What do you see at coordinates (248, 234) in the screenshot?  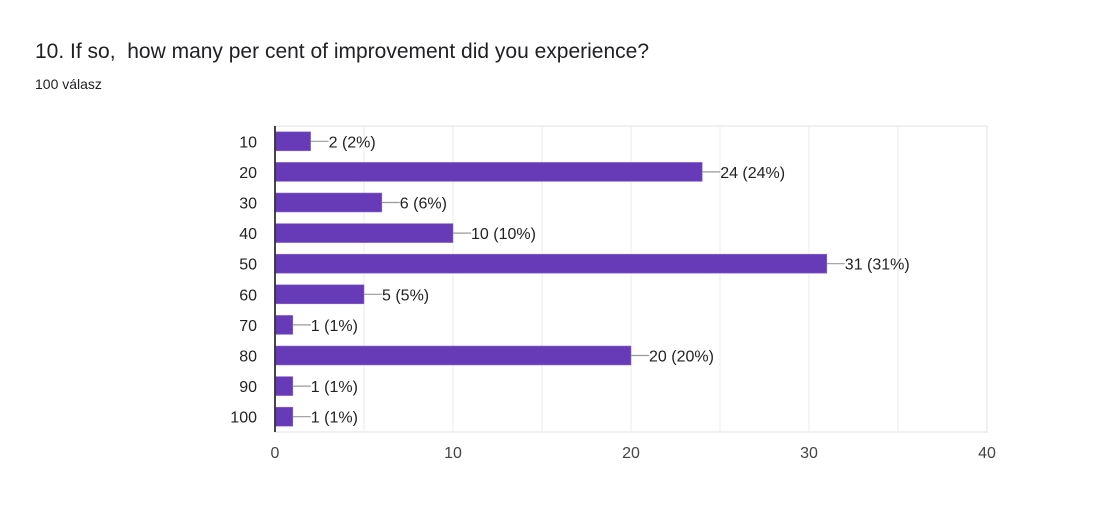 I see `category-label: 40` at bounding box center [248, 234].